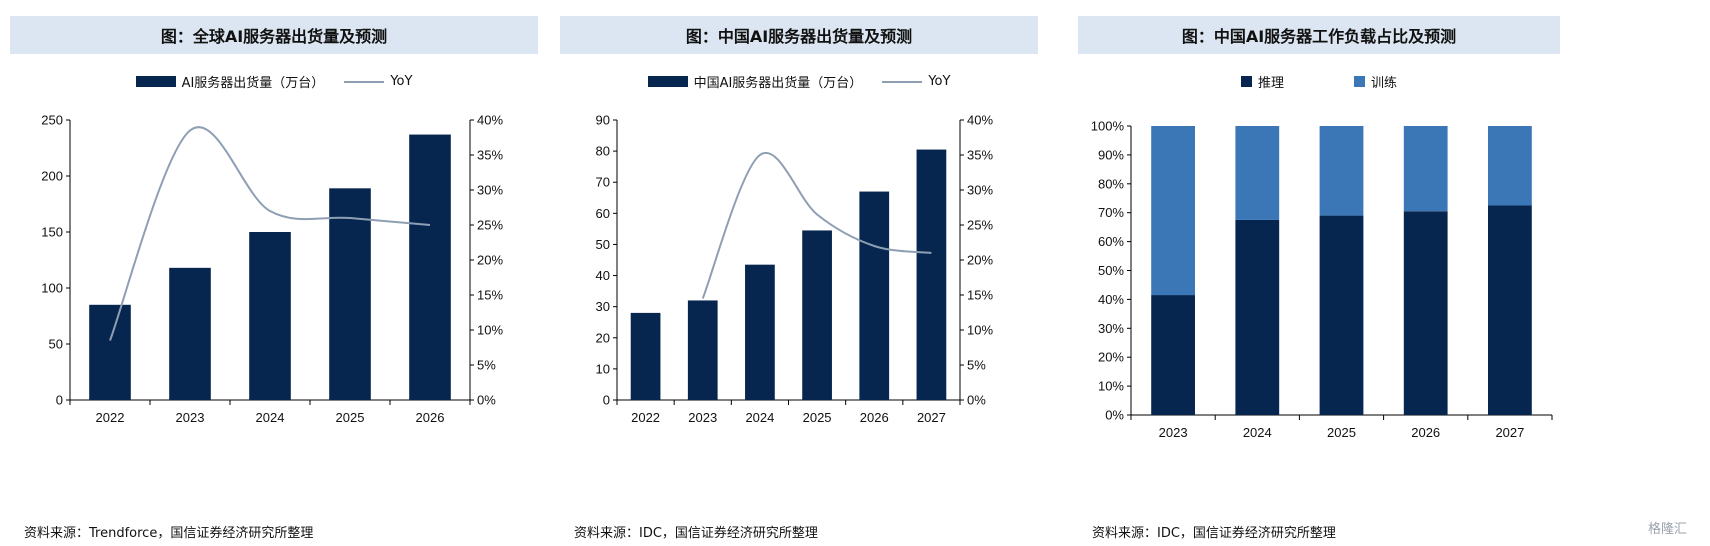 This screenshot has height=546, width=1710. Describe the element at coordinates (1384, 83) in the screenshot. I see `legend-label-training: 训练` at that location.